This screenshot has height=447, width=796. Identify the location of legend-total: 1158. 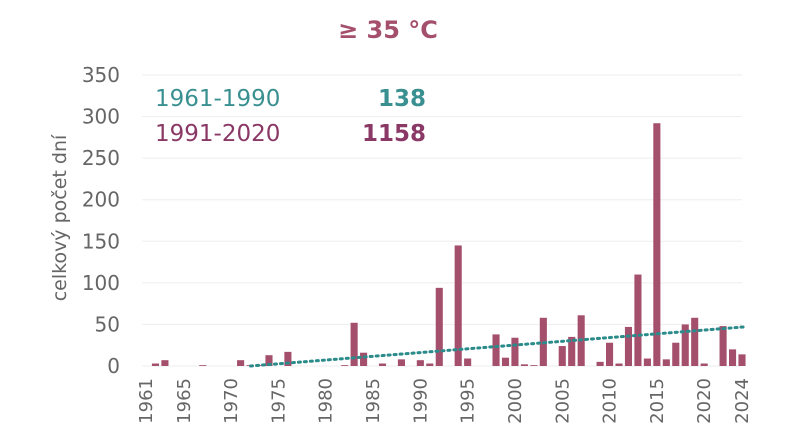
(394, 134).